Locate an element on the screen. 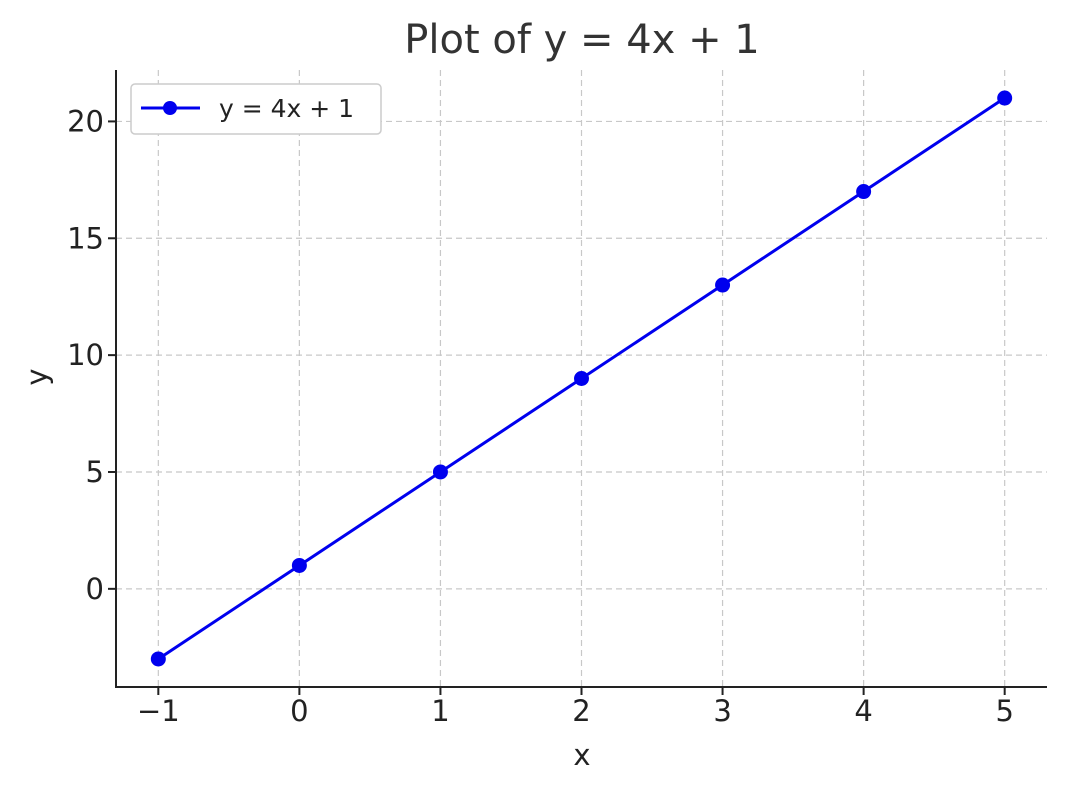 Image resolution: width=1066 pixels, height=793 pixels. y-axis-ticks: 0 5 10 15 20 is located at coordinates (91, 355).